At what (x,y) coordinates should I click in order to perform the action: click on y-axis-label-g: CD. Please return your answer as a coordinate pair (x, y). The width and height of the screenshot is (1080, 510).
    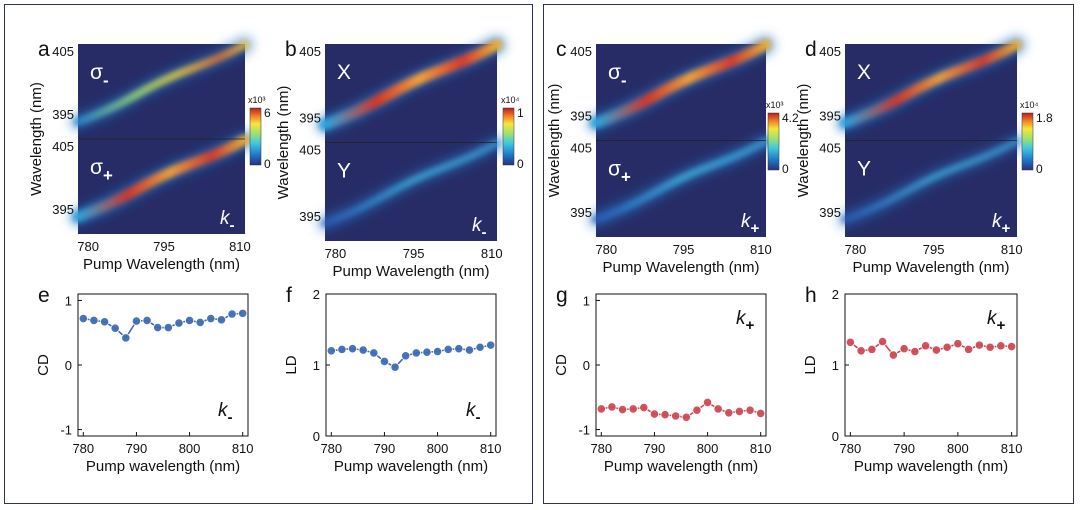
    Looking at the image, I should click on (561, 365).